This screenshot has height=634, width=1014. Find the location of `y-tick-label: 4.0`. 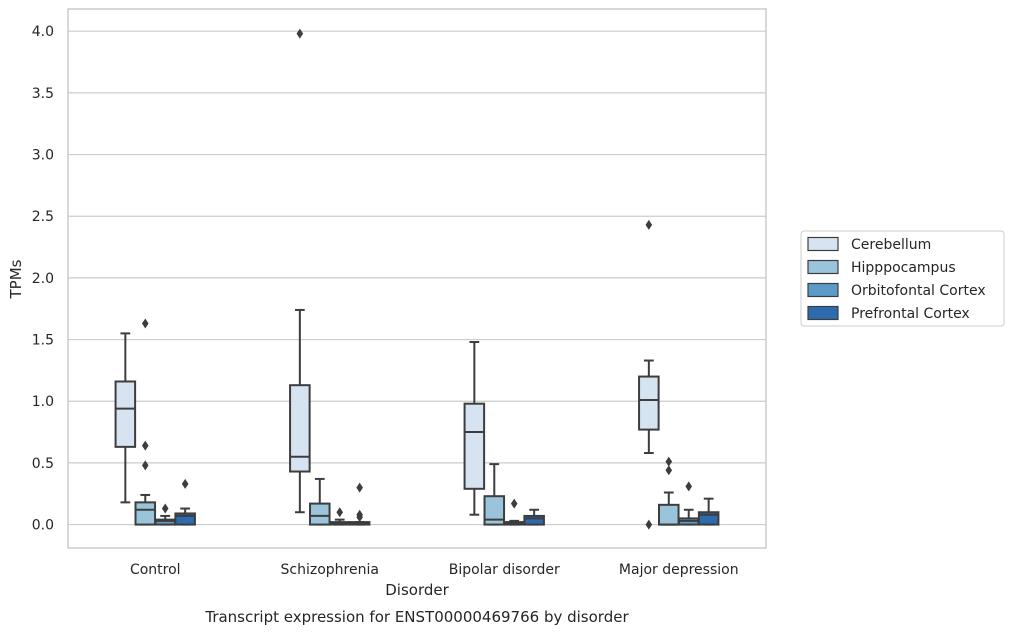

y-tick-label: 4.0 is located at coordinates (43, 32).